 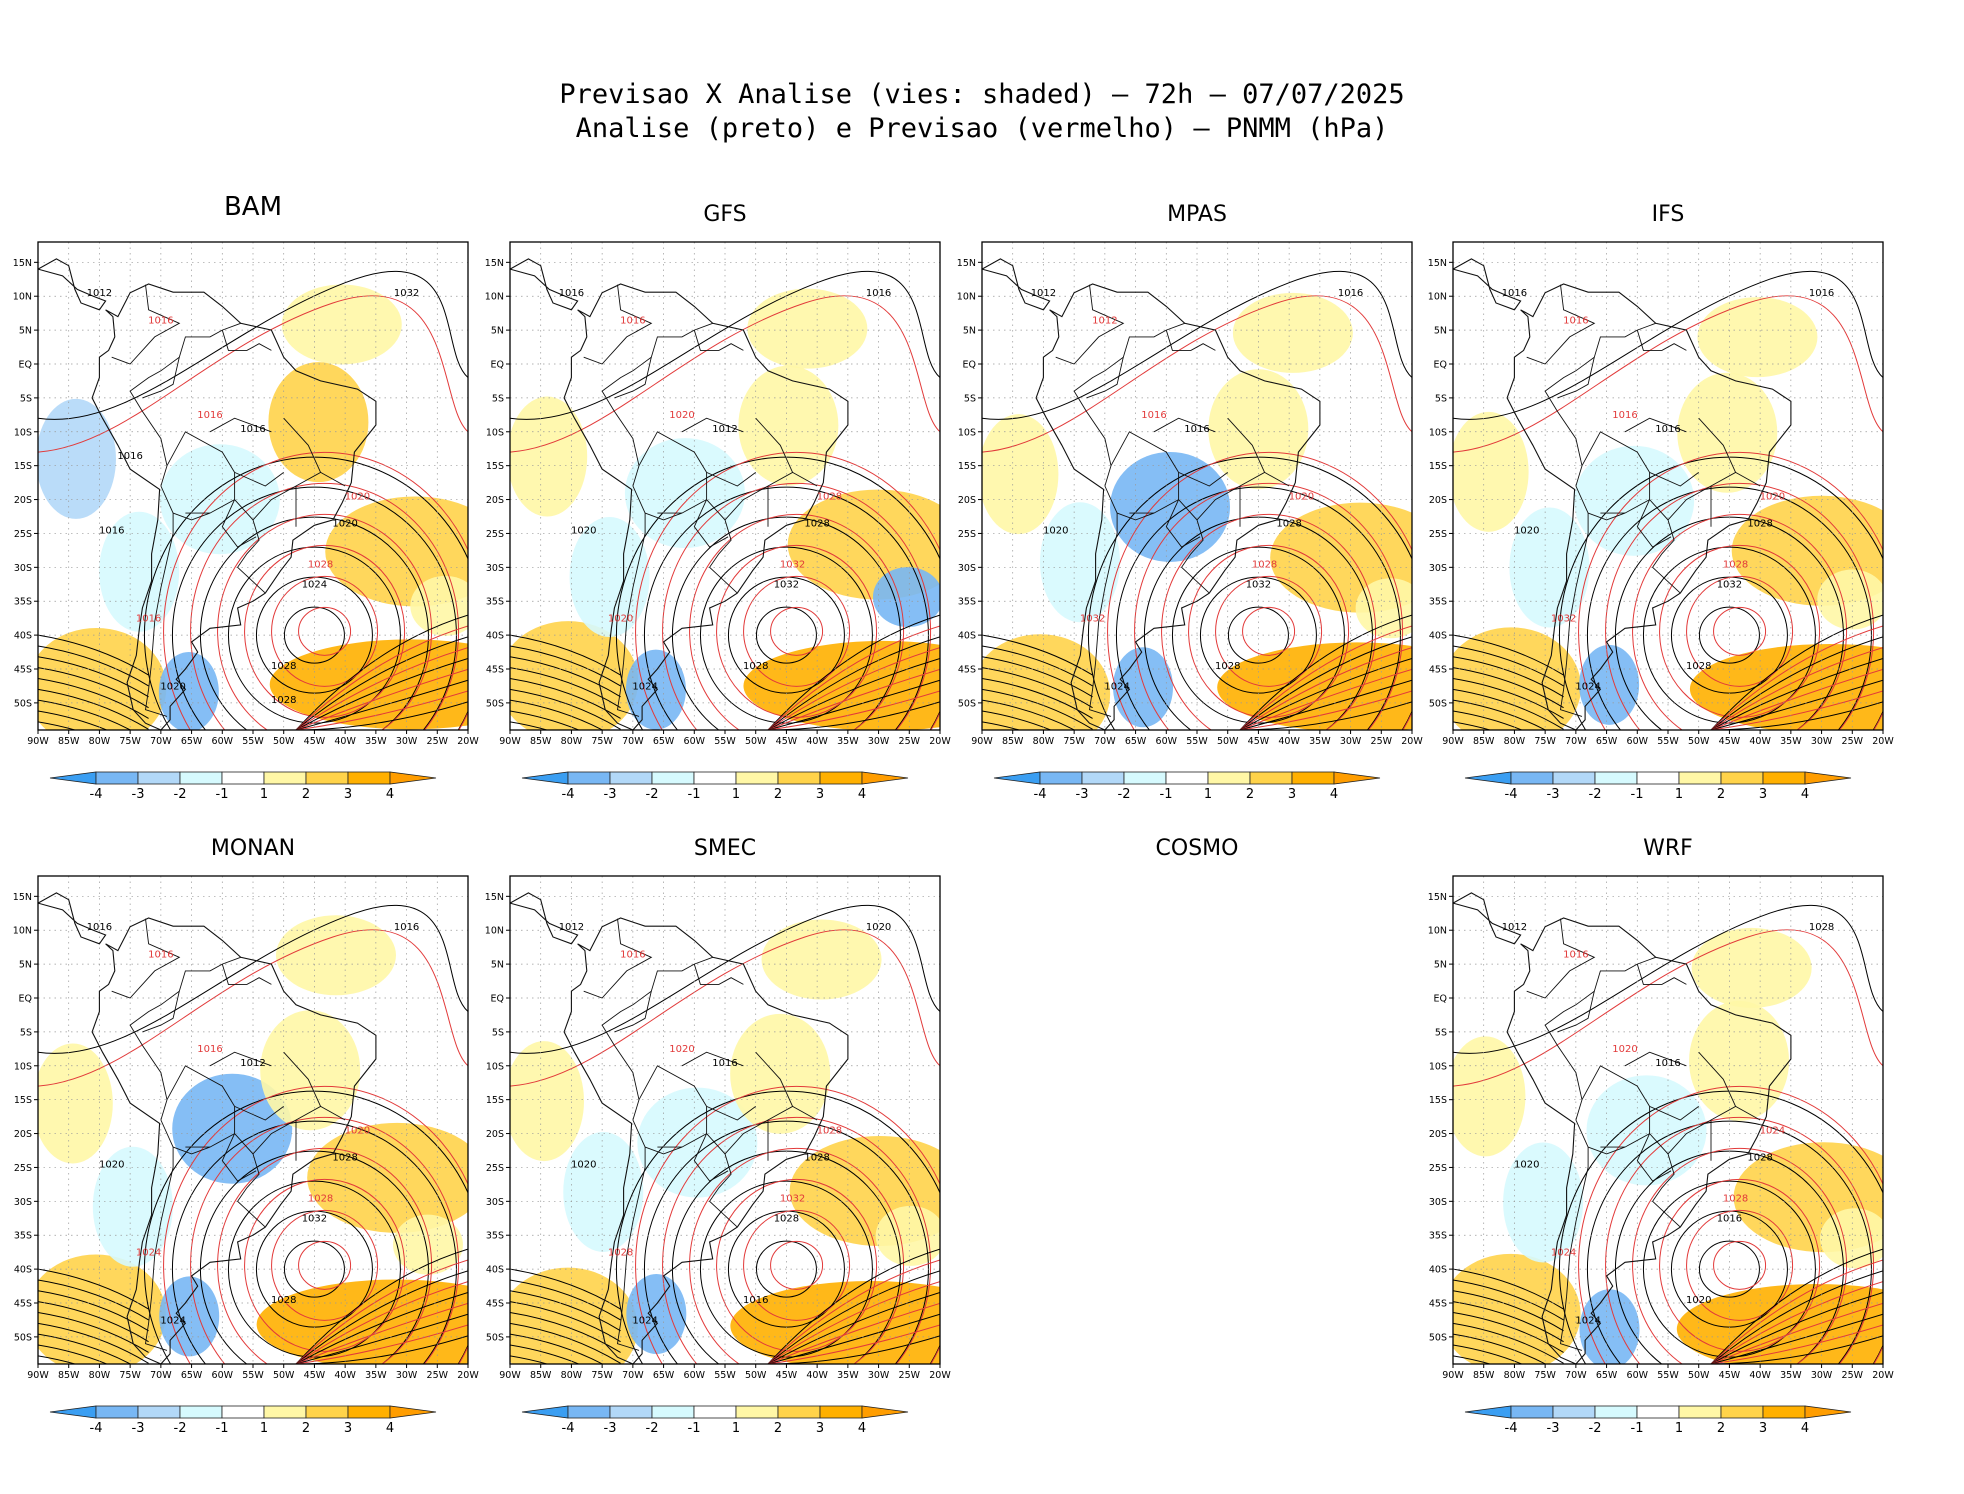 What do you see at coordinates (1587, 1320) in the screenshot?
I see `analysis-contour-label: 1024` at bounding box center [1587, 1320].